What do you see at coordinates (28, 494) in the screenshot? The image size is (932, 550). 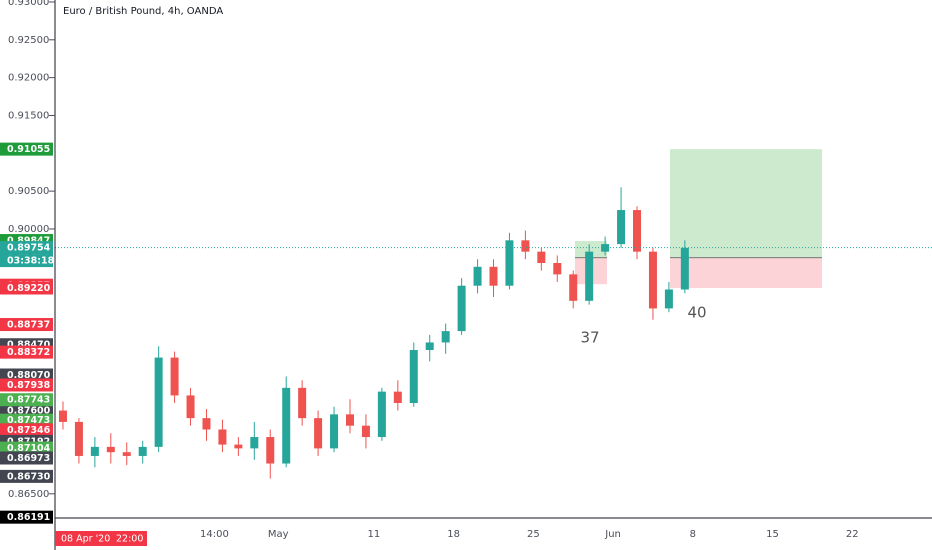 I see `y-tick-label: 0.86500` at bounding box center [28, 494].